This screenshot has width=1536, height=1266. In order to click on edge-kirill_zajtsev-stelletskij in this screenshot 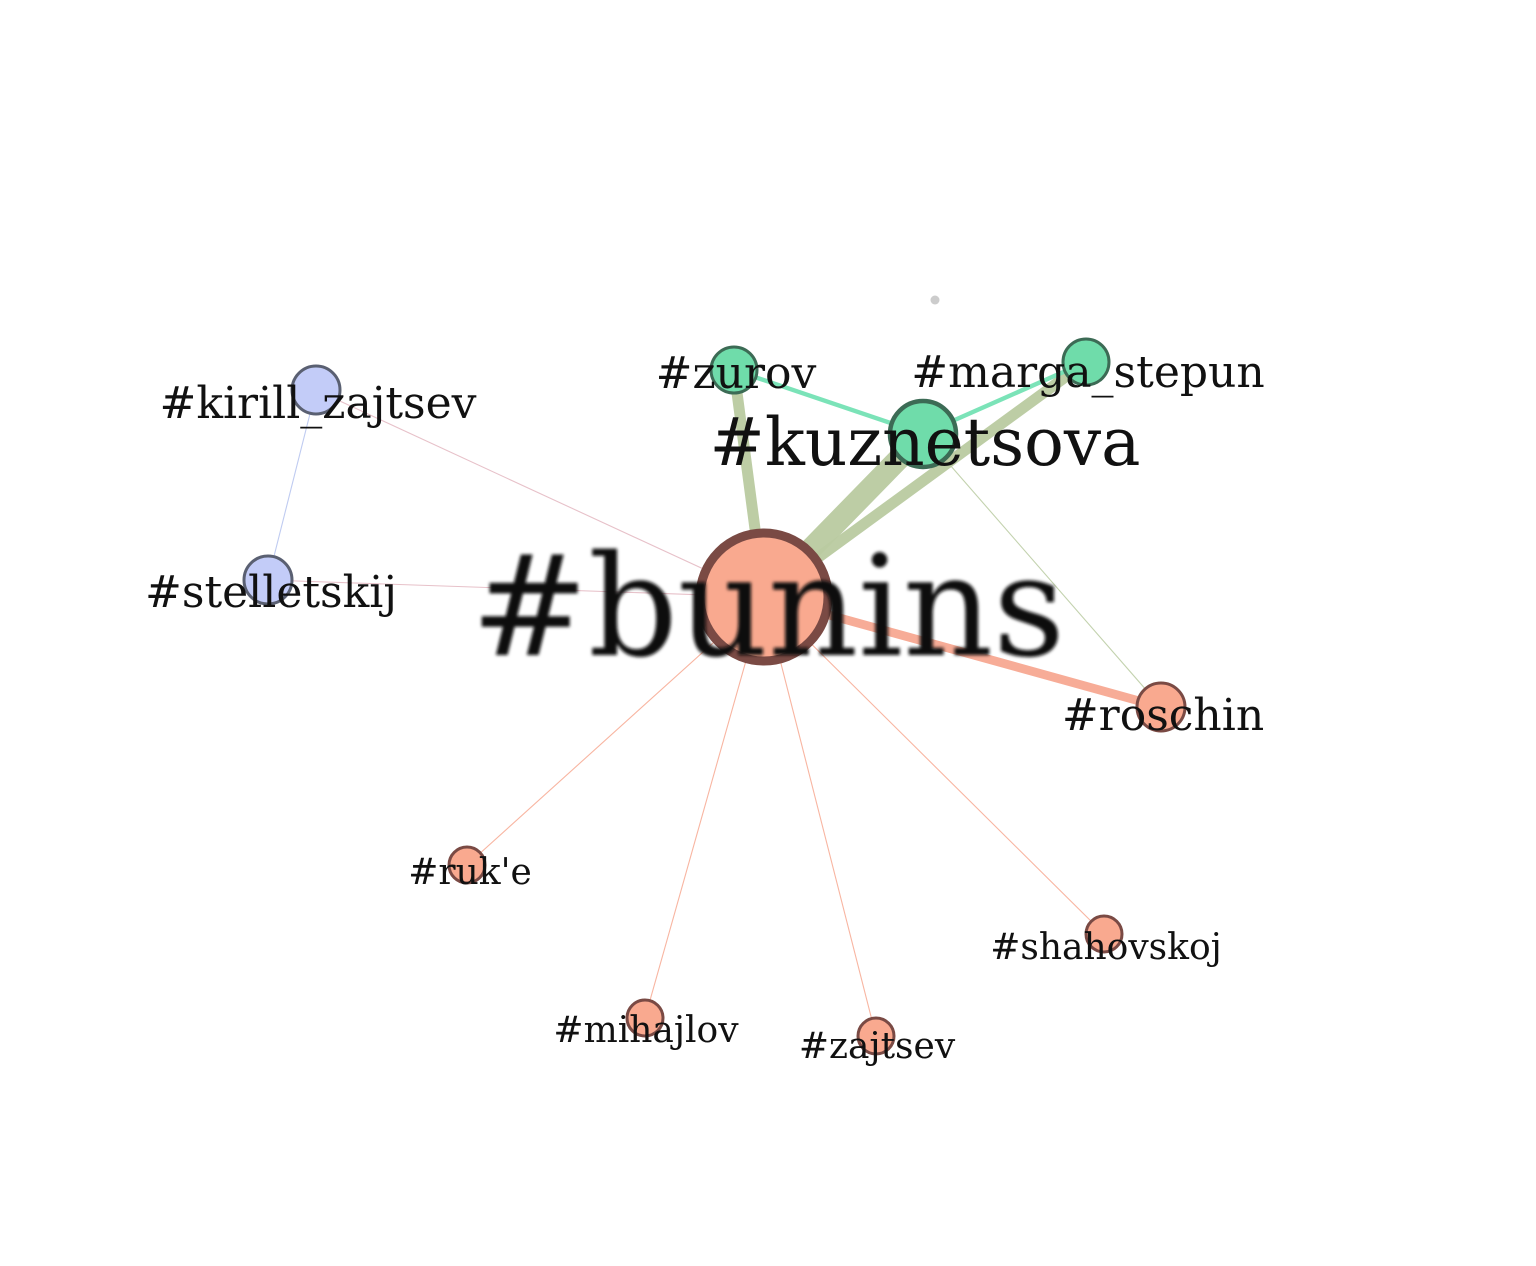, I will do `click(292, 485)`.